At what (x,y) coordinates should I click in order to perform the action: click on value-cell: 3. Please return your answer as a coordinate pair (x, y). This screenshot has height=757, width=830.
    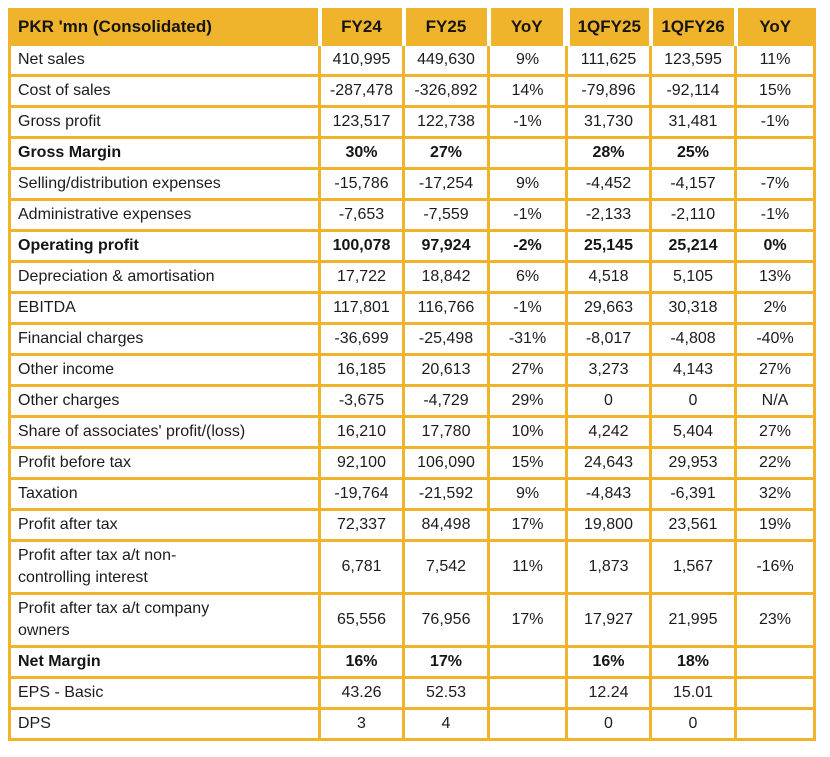
    Looking at the image, I should click on (361, 724).